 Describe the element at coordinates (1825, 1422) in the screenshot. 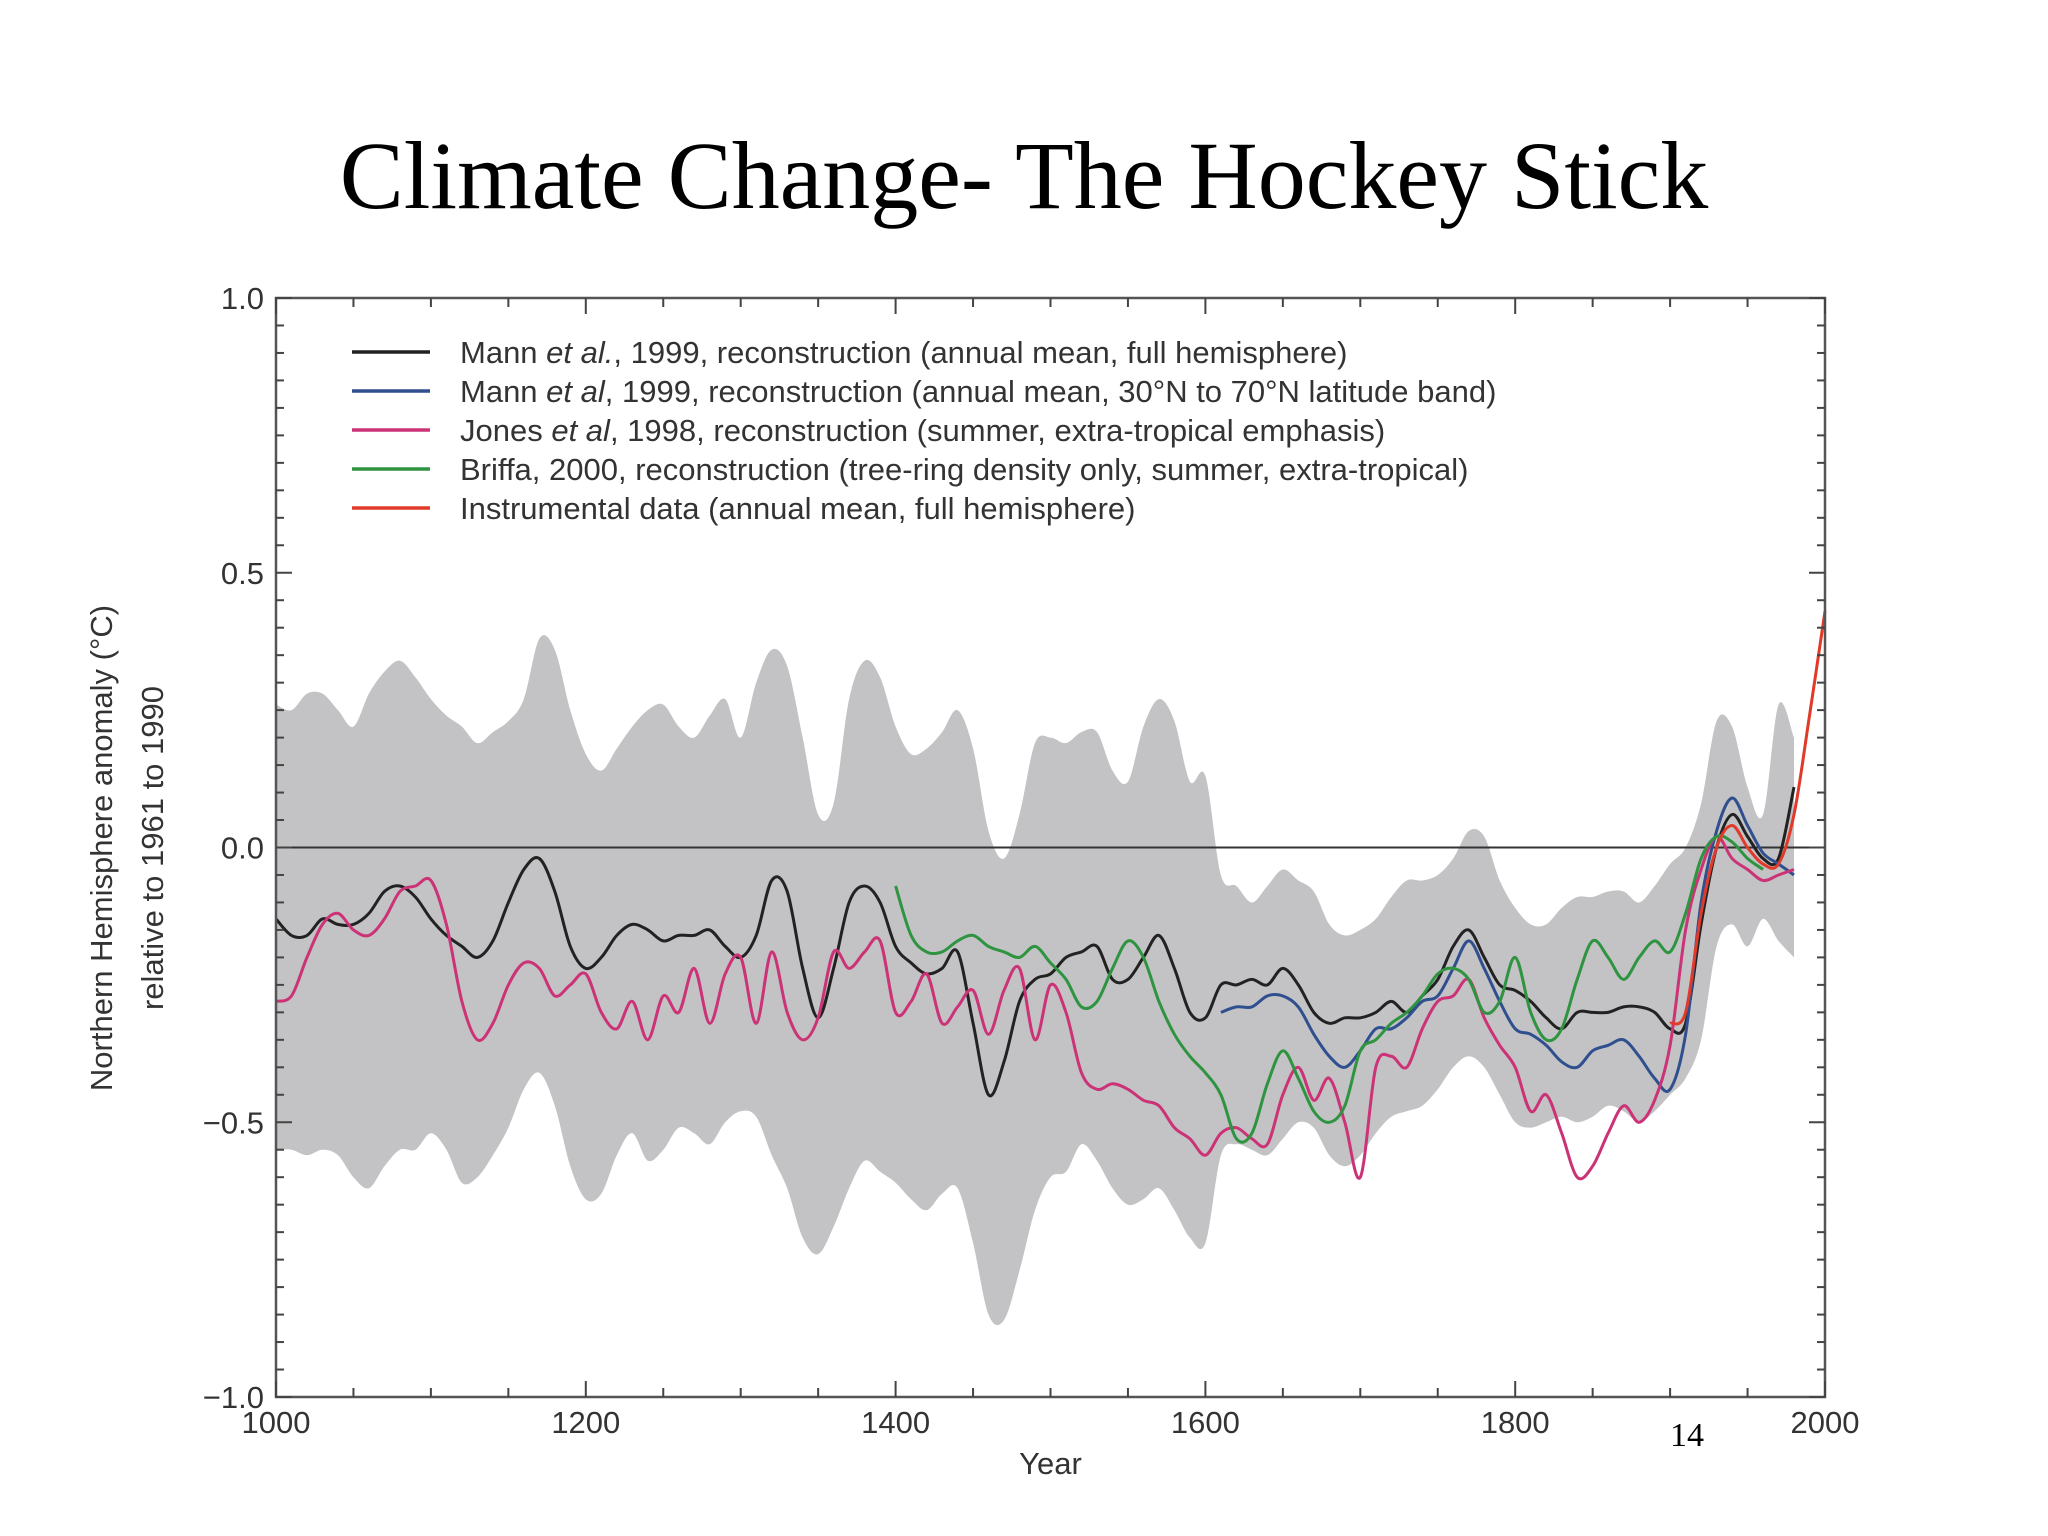

I see `x-tick-label: 2000` at that location.